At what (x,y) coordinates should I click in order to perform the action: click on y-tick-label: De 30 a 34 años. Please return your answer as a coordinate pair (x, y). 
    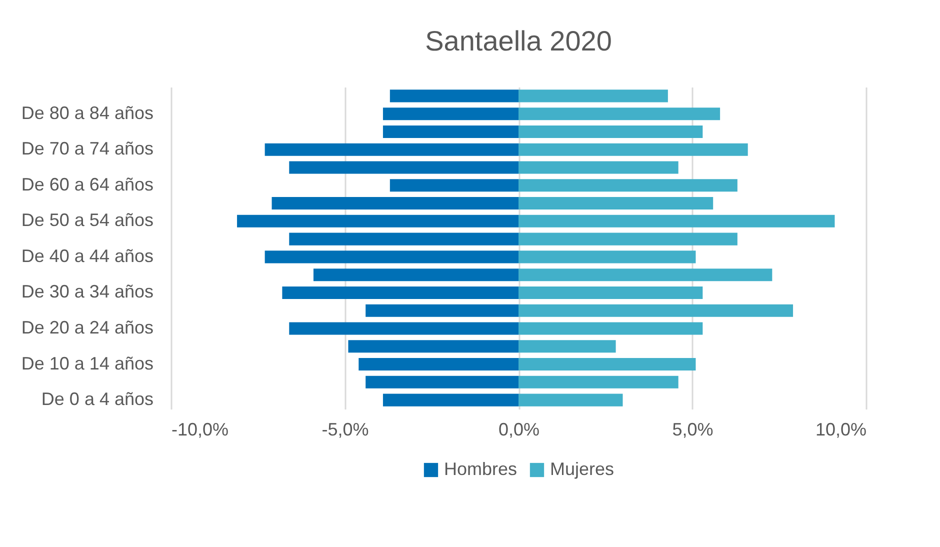
    Looking at the image, I should click on (87, 292).